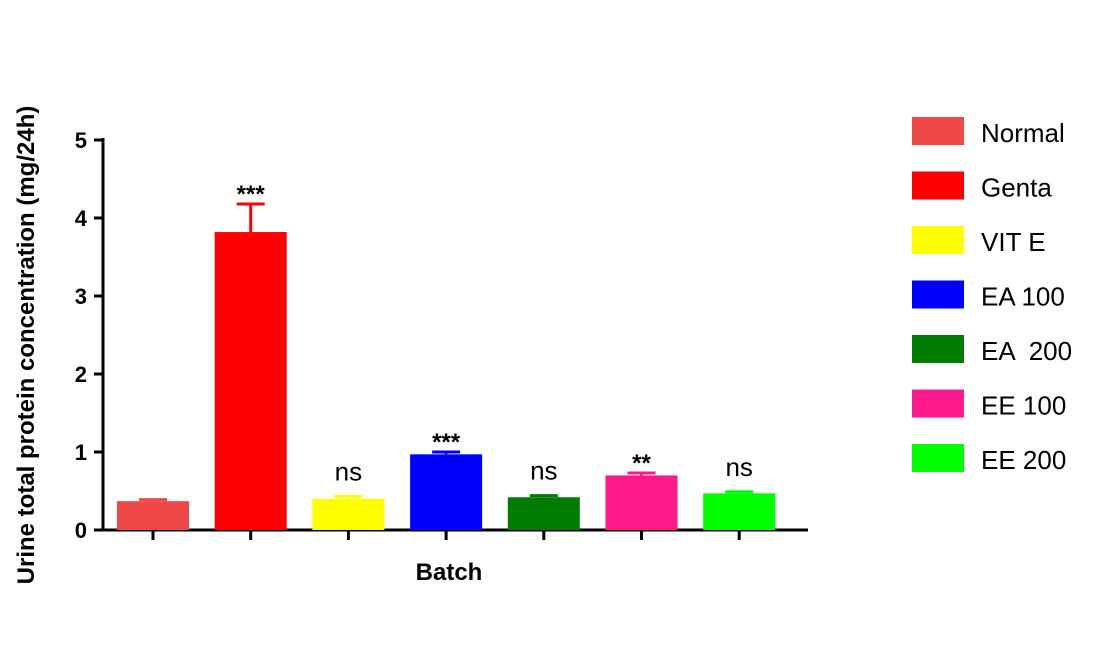  I want to click on y-tick-label: 0, so click(81, 530).